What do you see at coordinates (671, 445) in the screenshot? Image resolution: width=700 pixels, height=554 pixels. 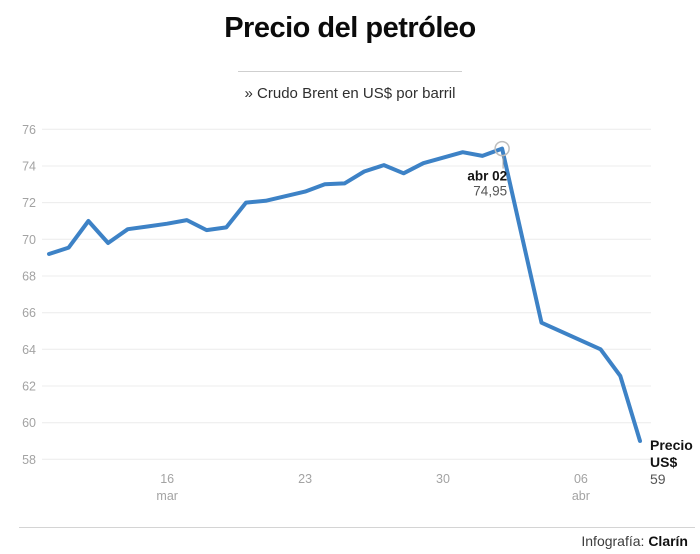 I see `end-label-line1: Precio` at bounding box center [671, 445].